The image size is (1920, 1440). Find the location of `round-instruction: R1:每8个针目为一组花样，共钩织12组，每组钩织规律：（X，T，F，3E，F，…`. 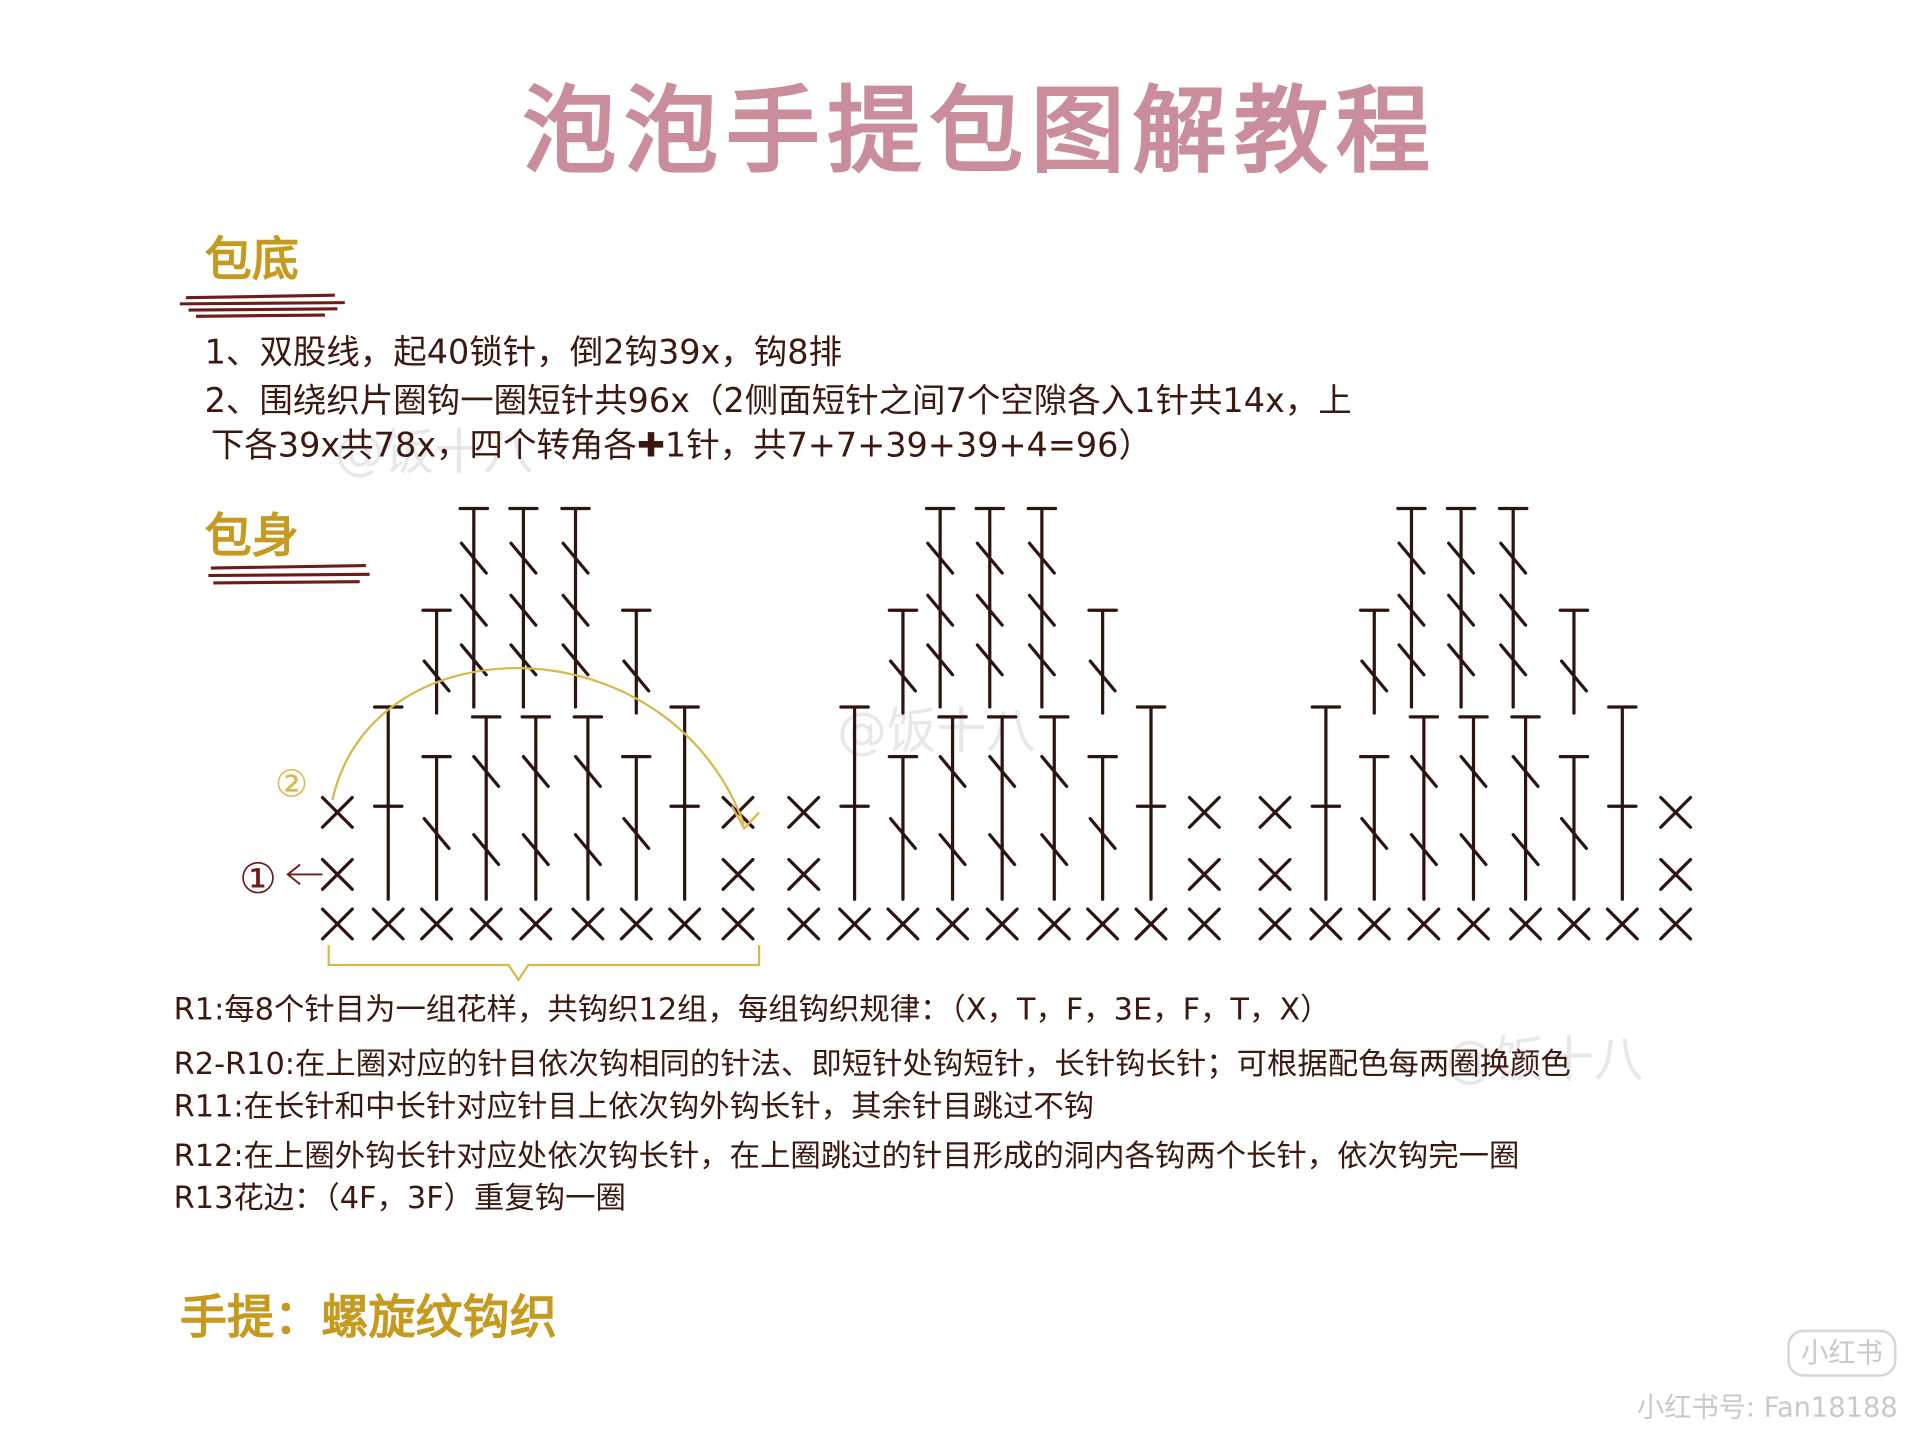

round-instruction: R1:每8个针目为一组花样，共钩织12组，每组钩织规律：（X，T，F，3E，F，… is located at coordinates (752, 1010).